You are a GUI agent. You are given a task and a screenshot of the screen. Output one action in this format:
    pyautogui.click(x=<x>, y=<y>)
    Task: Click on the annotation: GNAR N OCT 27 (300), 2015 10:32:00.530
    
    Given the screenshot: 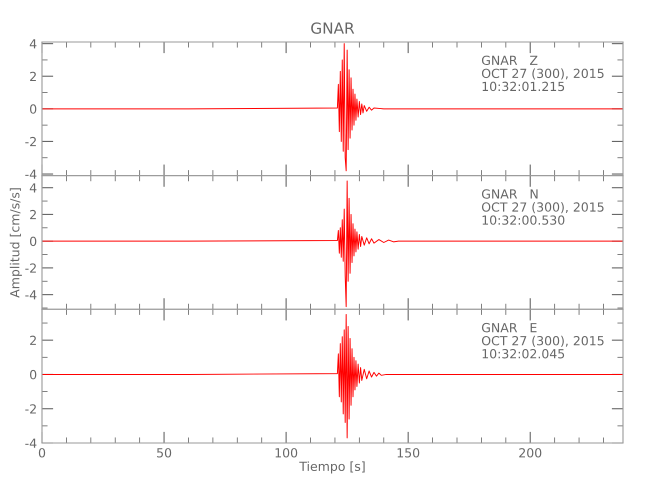 What is the action you would take?
    pyautogui.click(x=543, y=207)
    